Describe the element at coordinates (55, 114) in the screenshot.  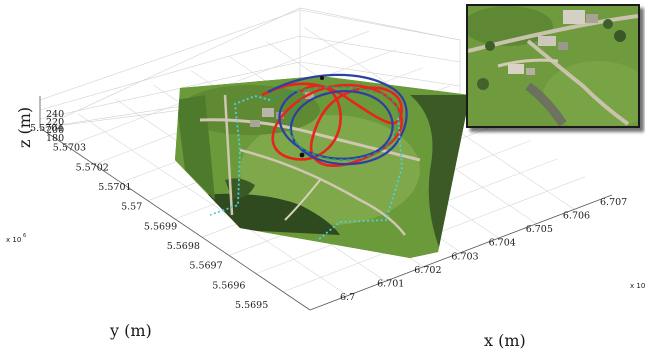
I see `z-tick-label: 240` at that location.